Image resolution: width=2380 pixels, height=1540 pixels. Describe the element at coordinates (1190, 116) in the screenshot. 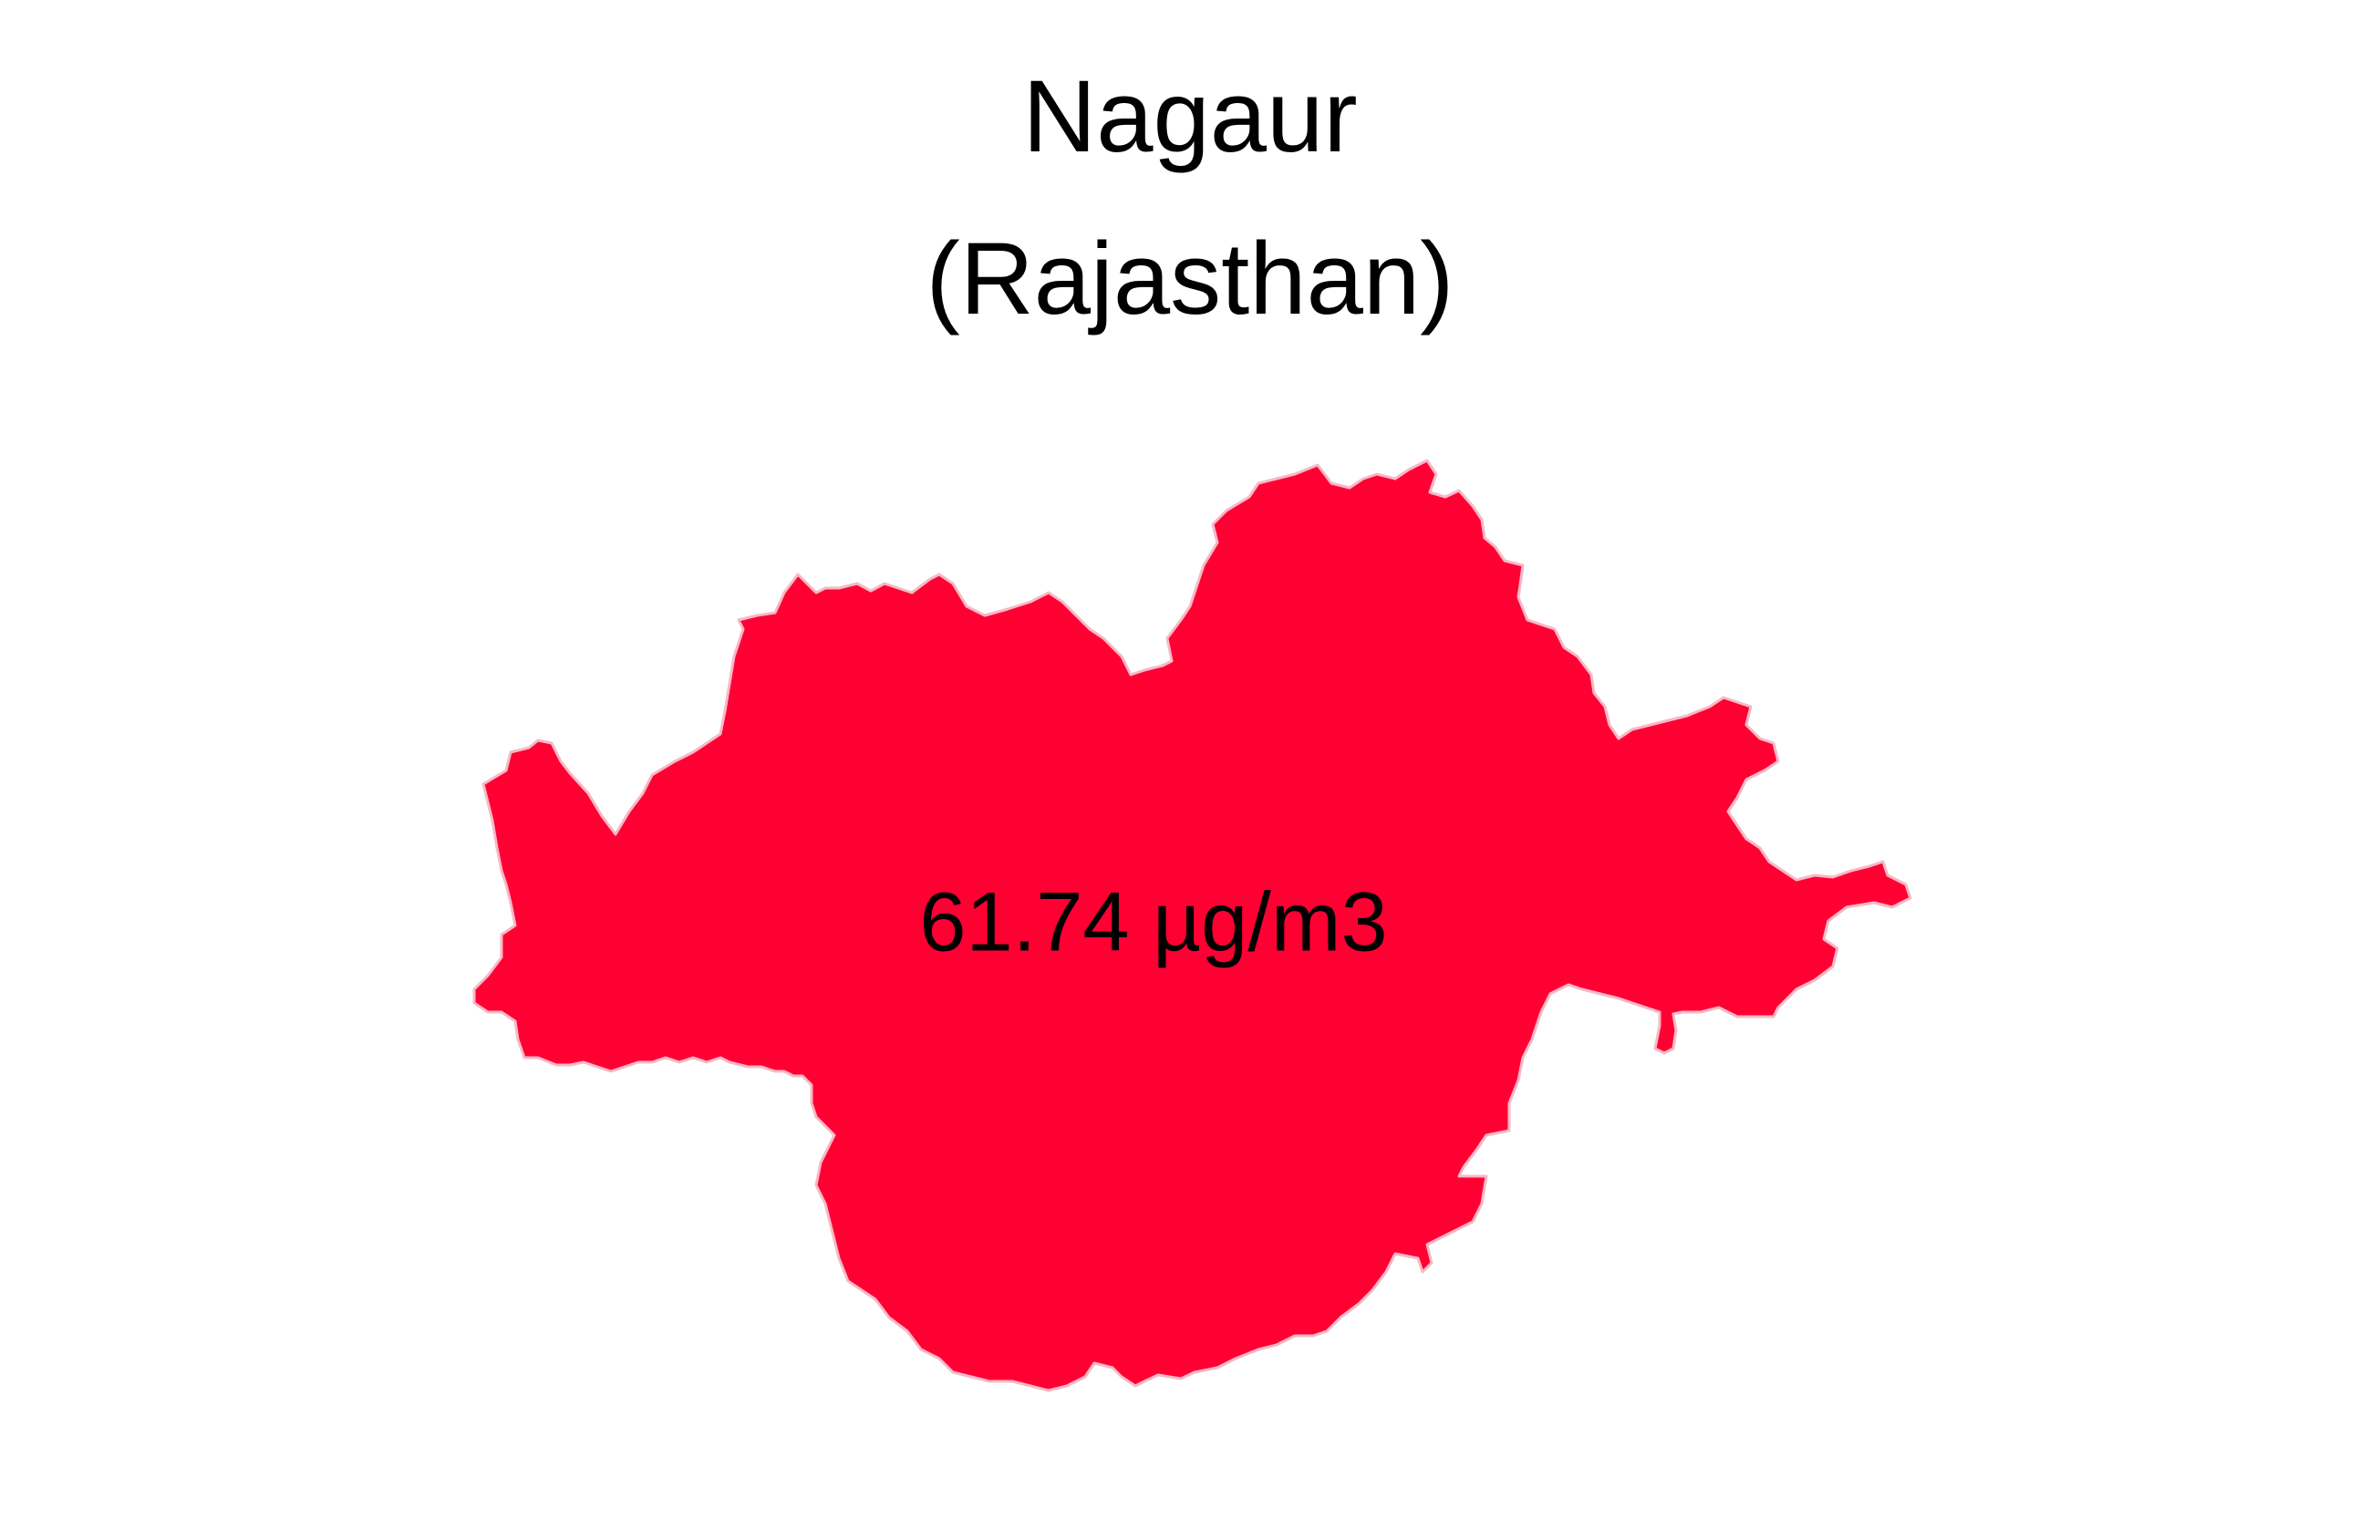

I see `map-title-district: Nagaur` at that location.